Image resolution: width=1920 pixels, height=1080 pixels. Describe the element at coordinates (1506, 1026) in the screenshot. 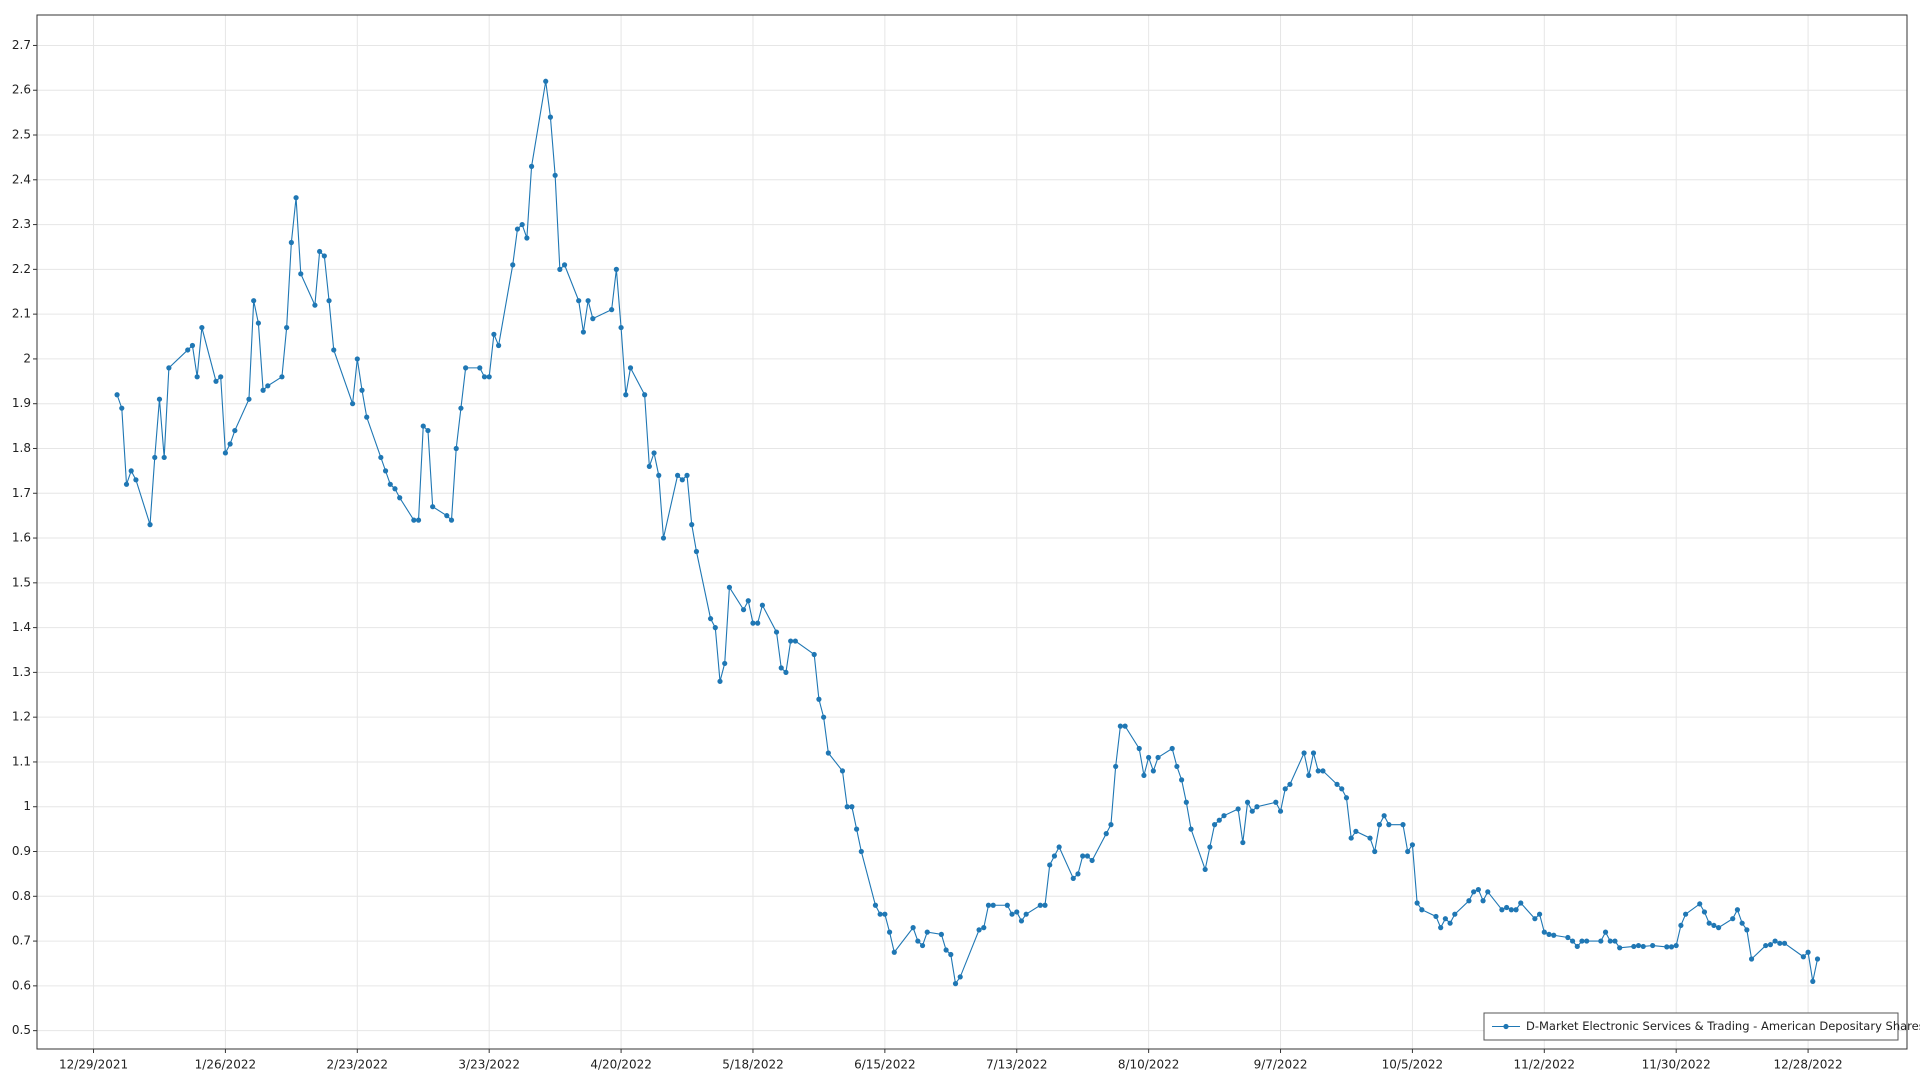

I see `legend-marker` at that location.